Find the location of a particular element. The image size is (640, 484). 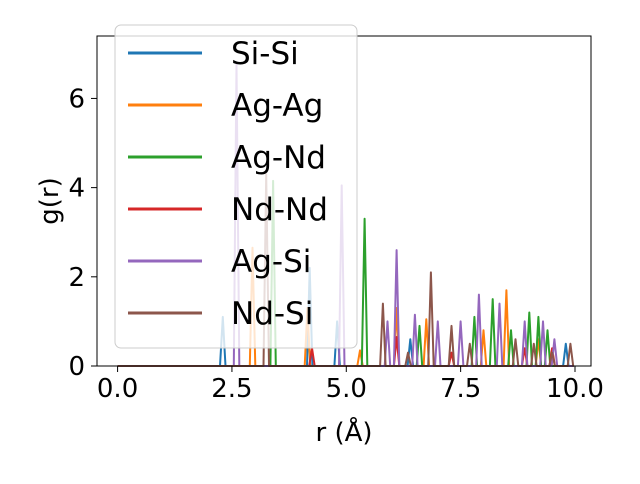

legend-label: Nd-Si is located at coordinates (272, 314).